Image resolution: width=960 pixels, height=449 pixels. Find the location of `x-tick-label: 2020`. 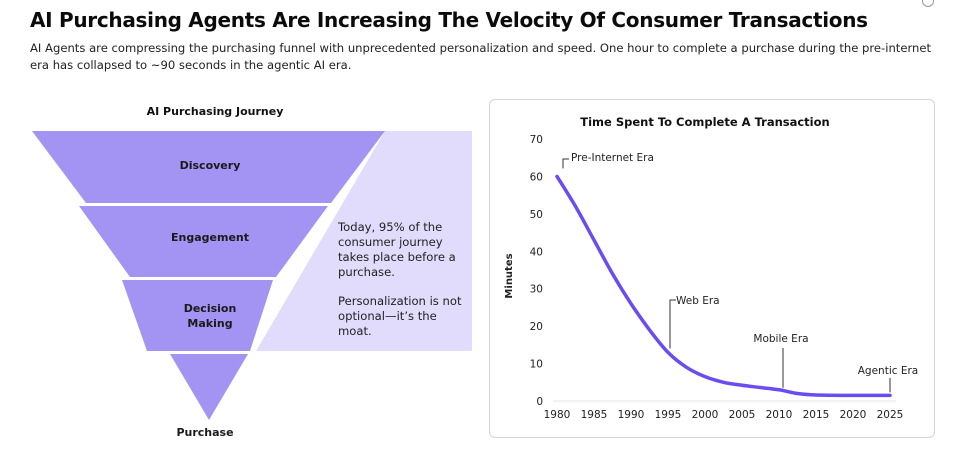

x-tick-label: 2020 is located at coordinates (853, 415).